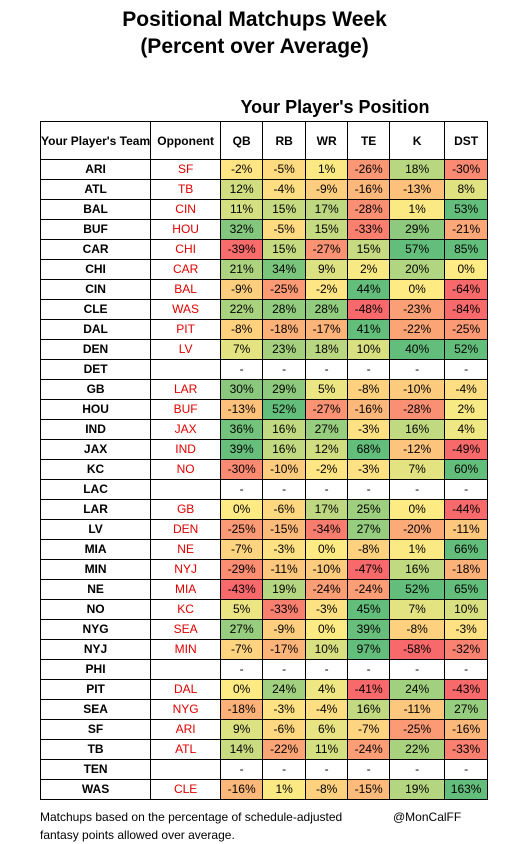 Image resolution: width=509 pixels, height=844 pixels. I want to click on team-cell: LAC, so click(95, 489).